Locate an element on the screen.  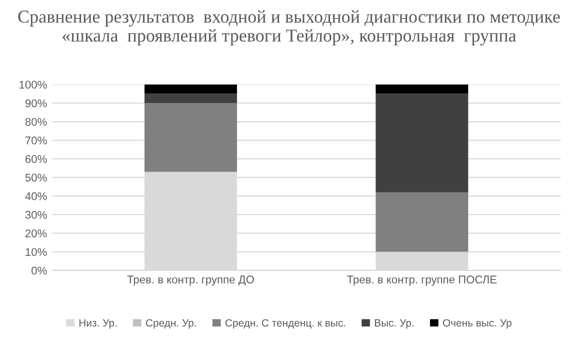
y-tick-label: 20% is located at coordinates (36, 233).